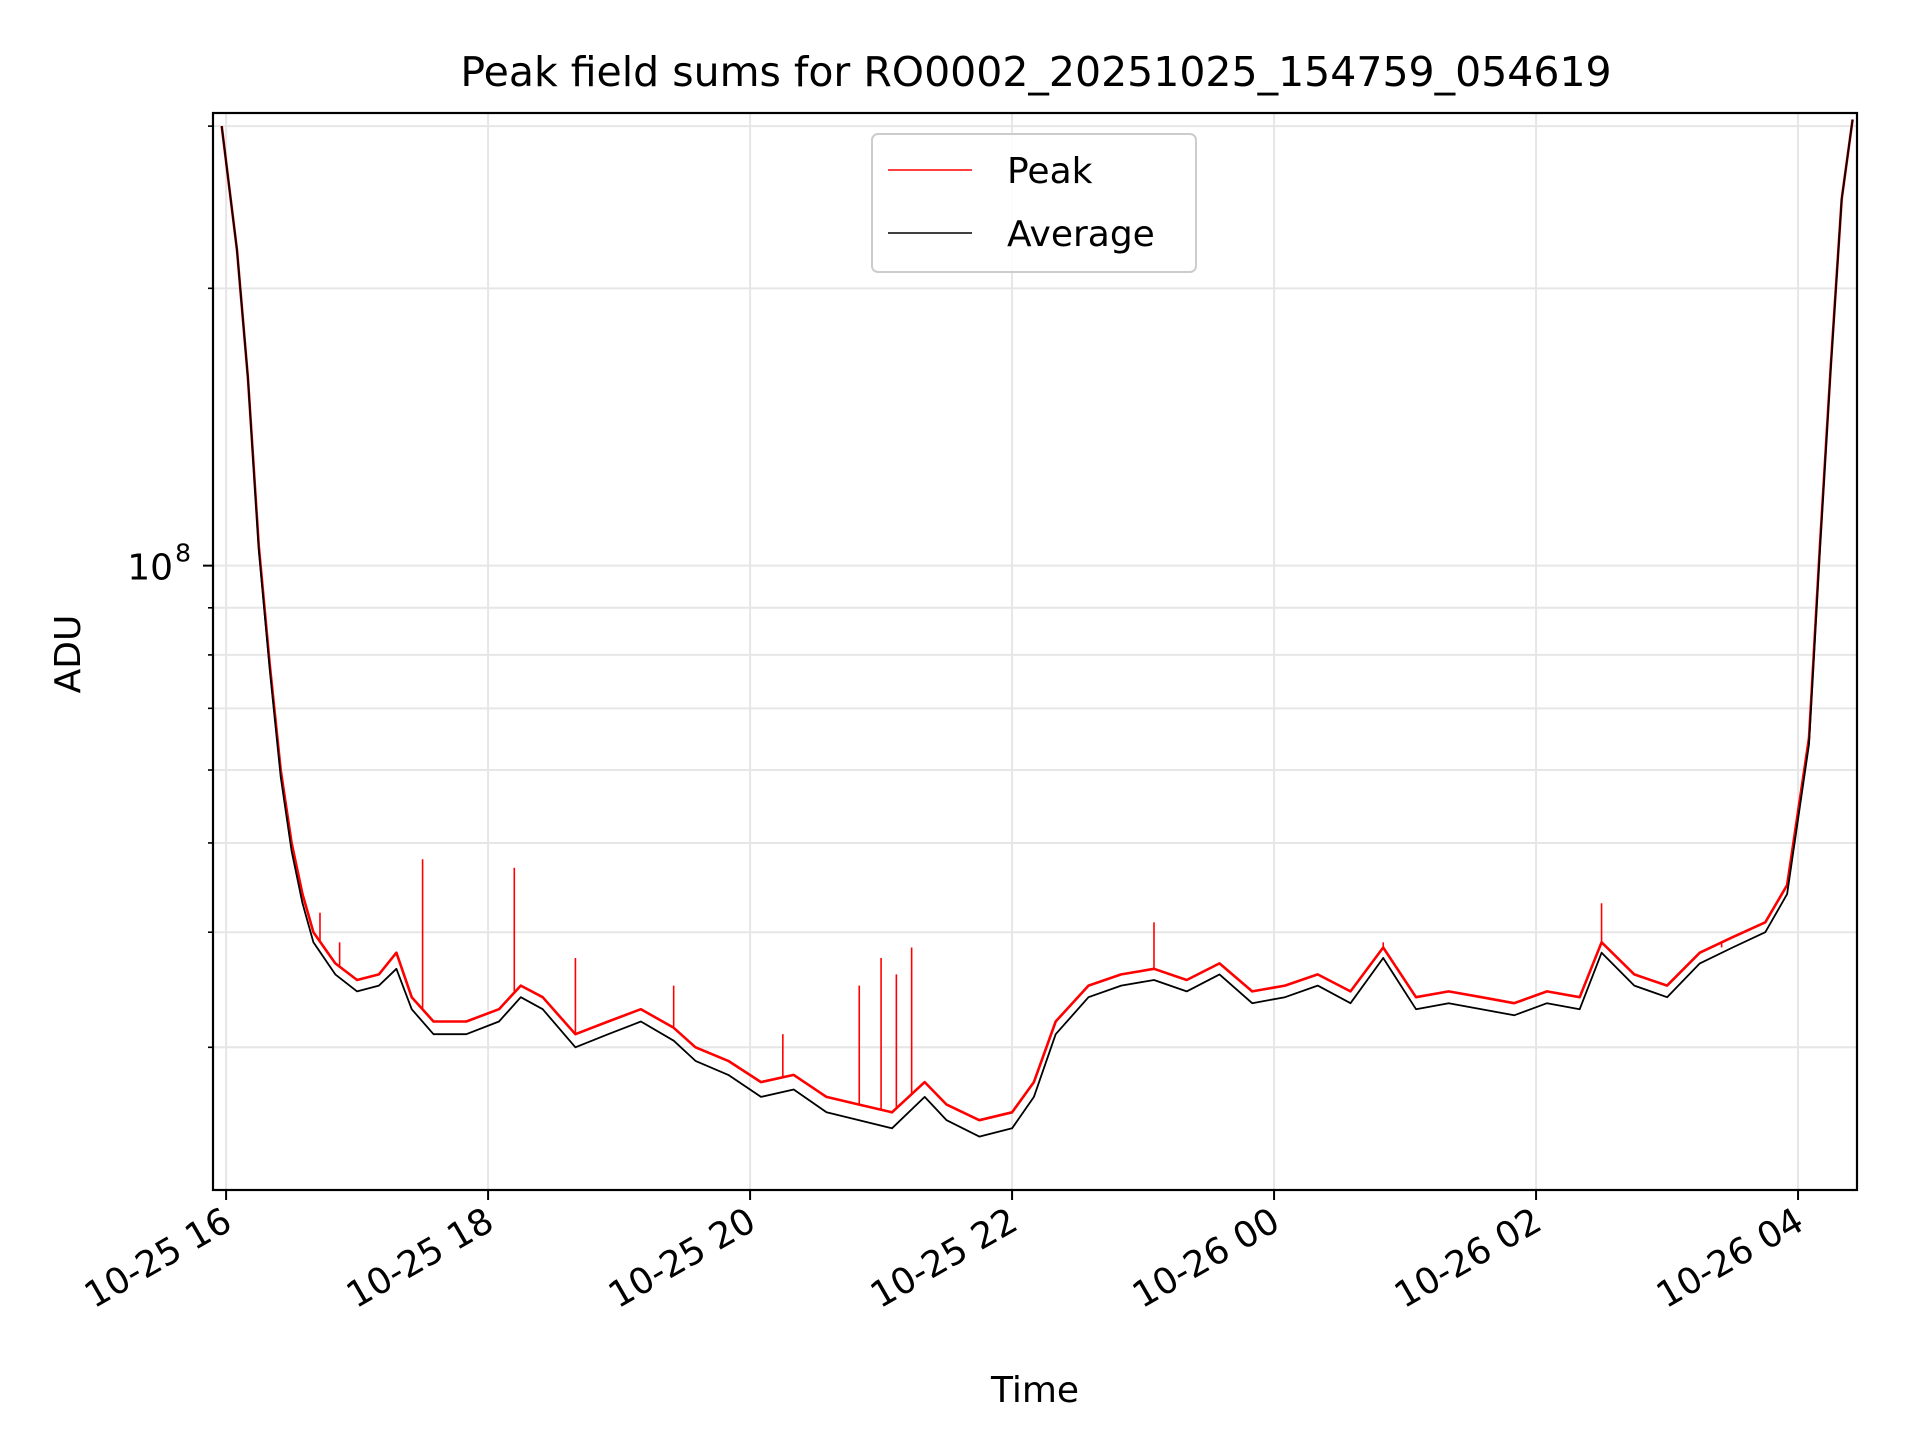  I want to click on y-tick-label: 10, so click(150, 568).